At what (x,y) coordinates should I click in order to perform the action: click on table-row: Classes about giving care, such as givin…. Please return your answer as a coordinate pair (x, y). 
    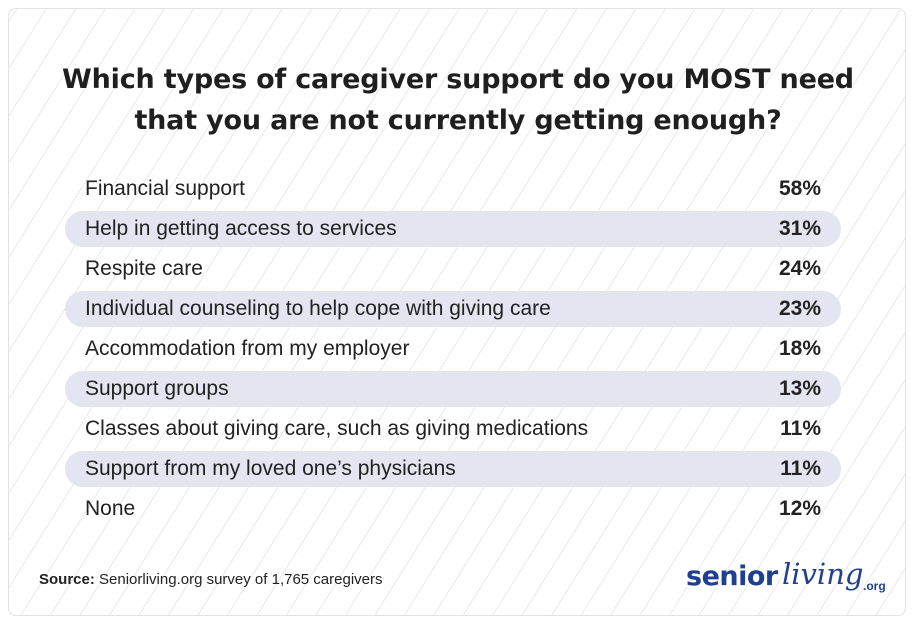
    Looking at the image, I should click on (453, 429).